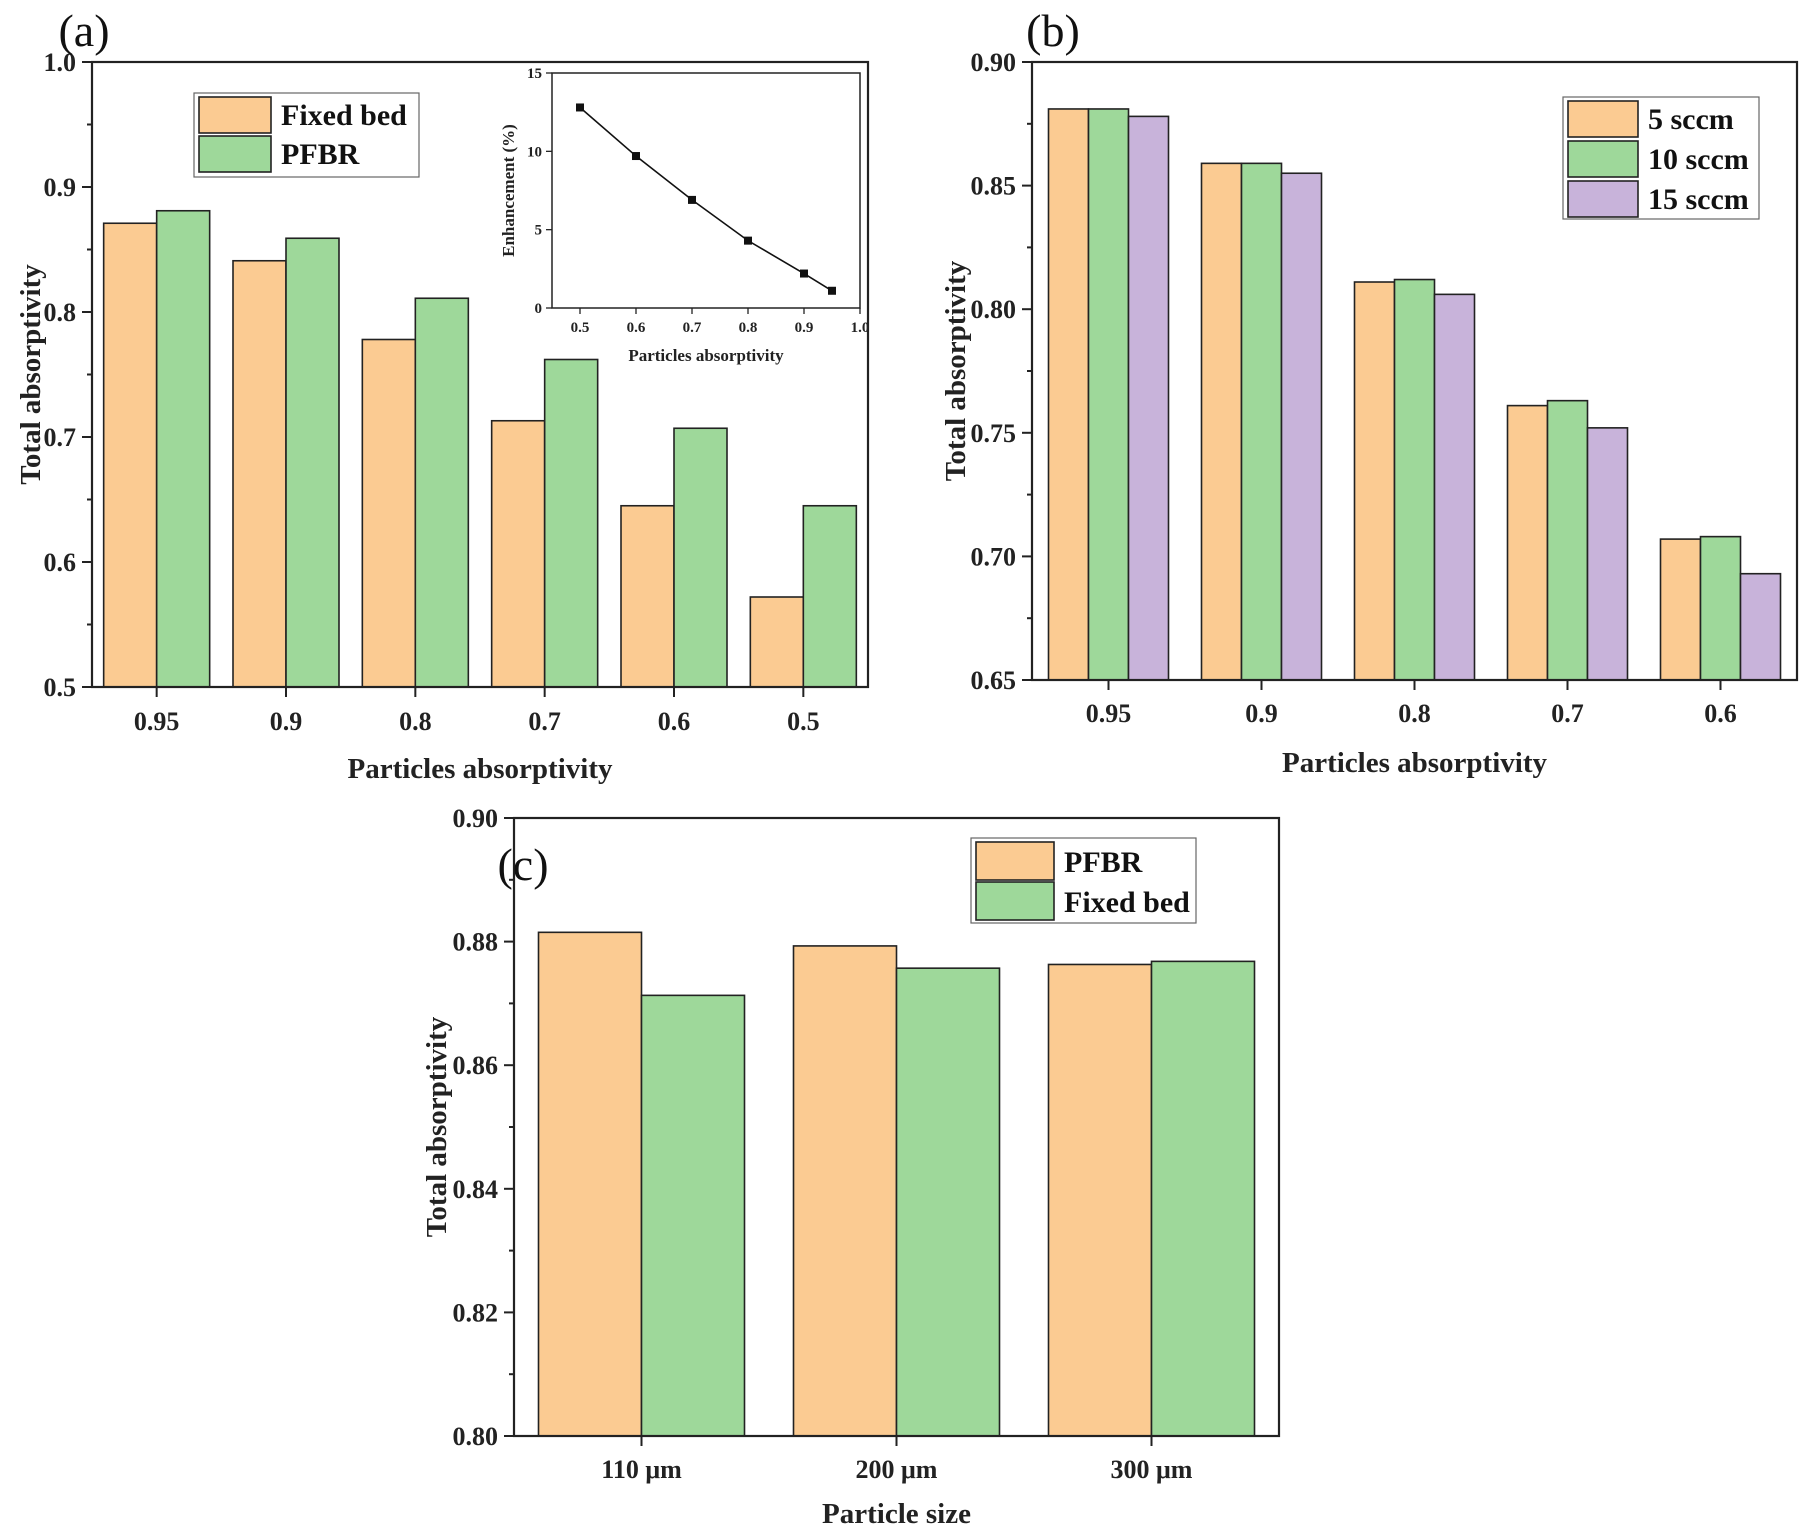 The image size is (1805, 1531). What do you see at coordinates (476, 1436) in the screenshot?
I see `y-tick-label: 0.80` at bounding box center [476, 1436].